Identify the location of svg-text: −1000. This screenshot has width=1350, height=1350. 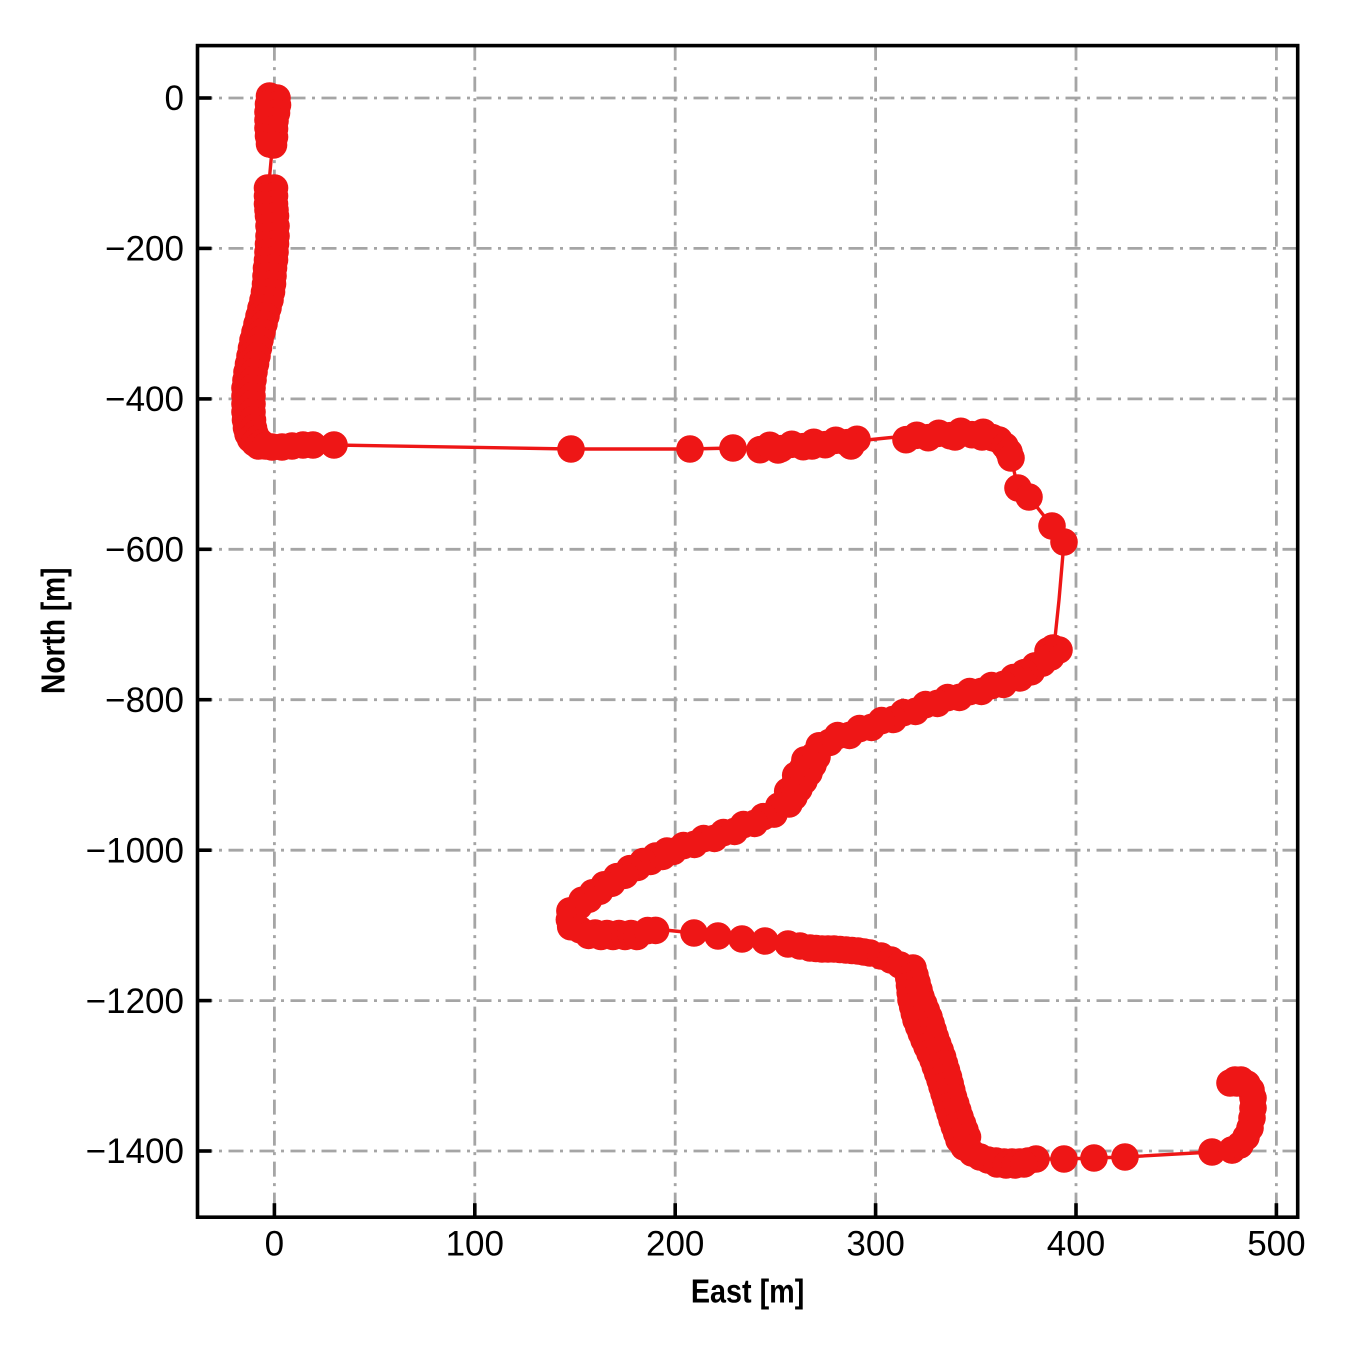
(135, 850).